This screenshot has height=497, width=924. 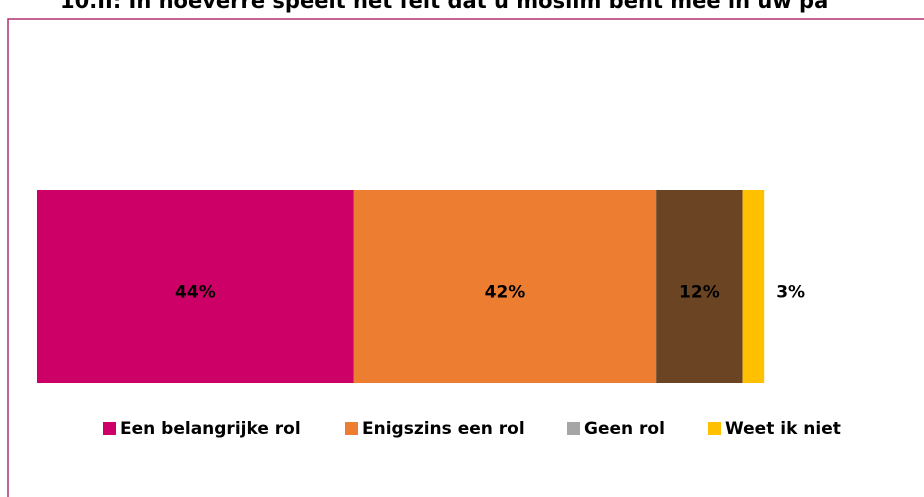 I want to click on legend-label: Weet ik niet, so click(x=783, y=429).